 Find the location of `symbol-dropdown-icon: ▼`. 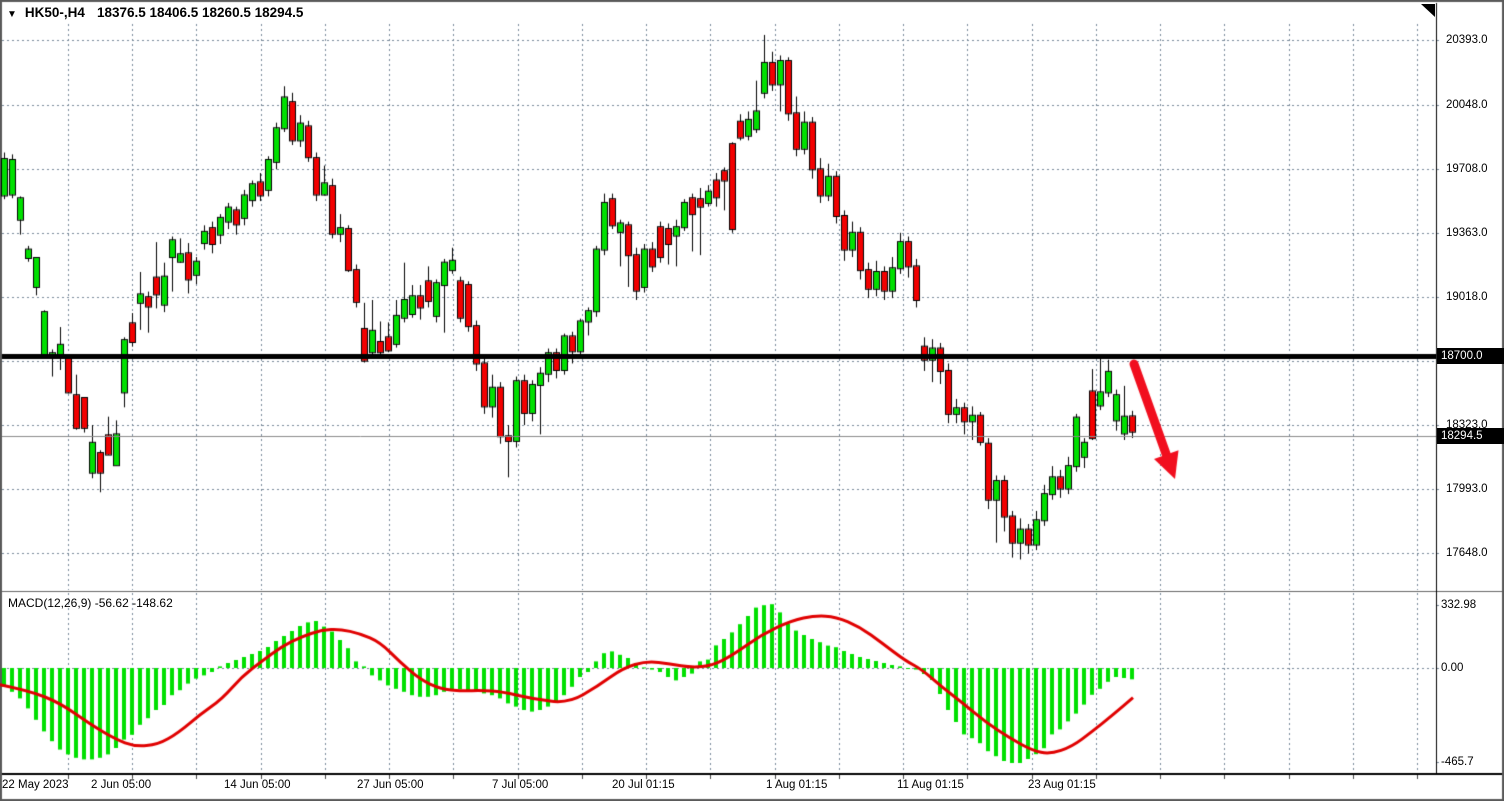

symbol-dropdown-icon: ▼ is located at coordinates (12, 14).